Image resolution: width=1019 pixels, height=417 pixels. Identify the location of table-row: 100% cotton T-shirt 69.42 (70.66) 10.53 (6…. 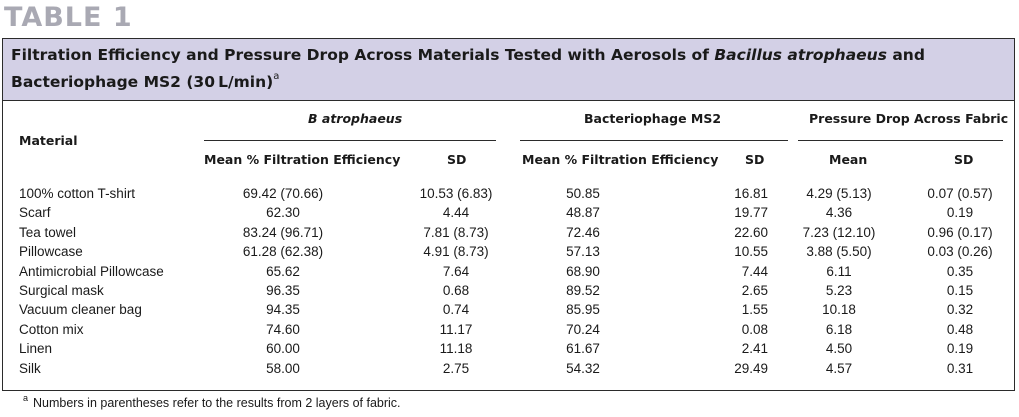
(508, 193).